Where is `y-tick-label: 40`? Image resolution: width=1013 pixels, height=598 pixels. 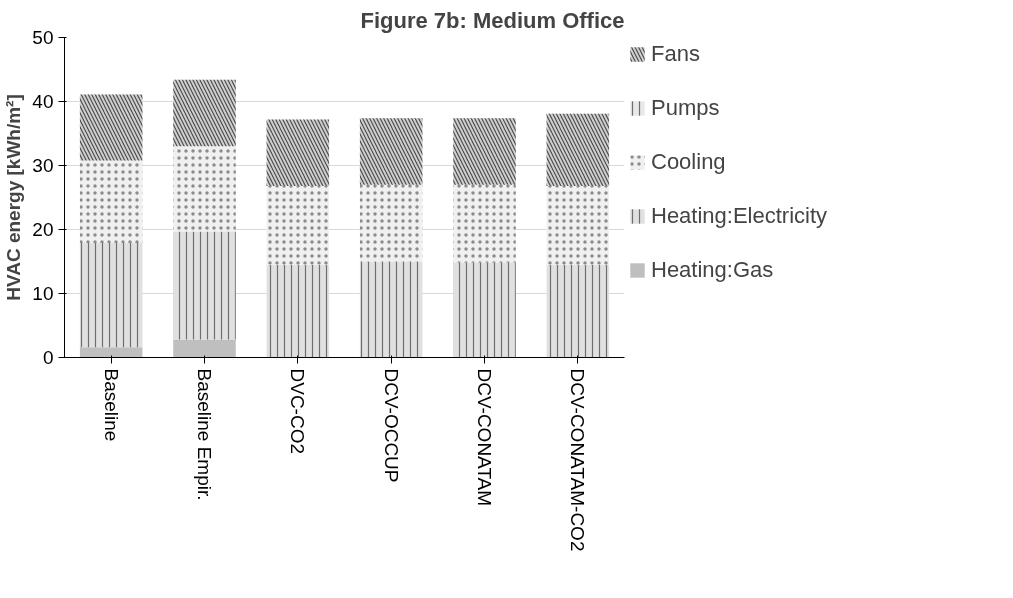 y-tick-label: 40 is located at coordinates (43, 101).